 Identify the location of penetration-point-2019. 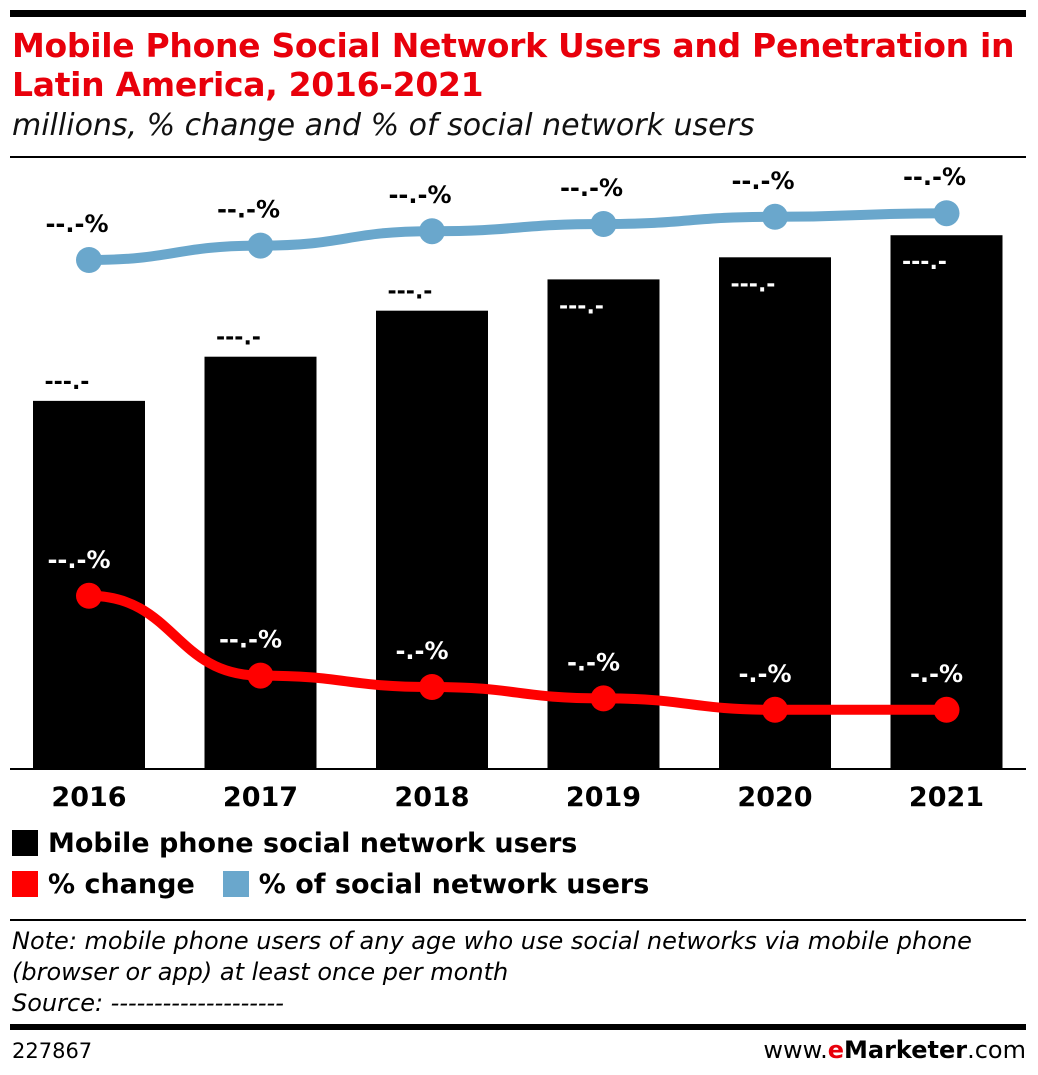
(603, 224).